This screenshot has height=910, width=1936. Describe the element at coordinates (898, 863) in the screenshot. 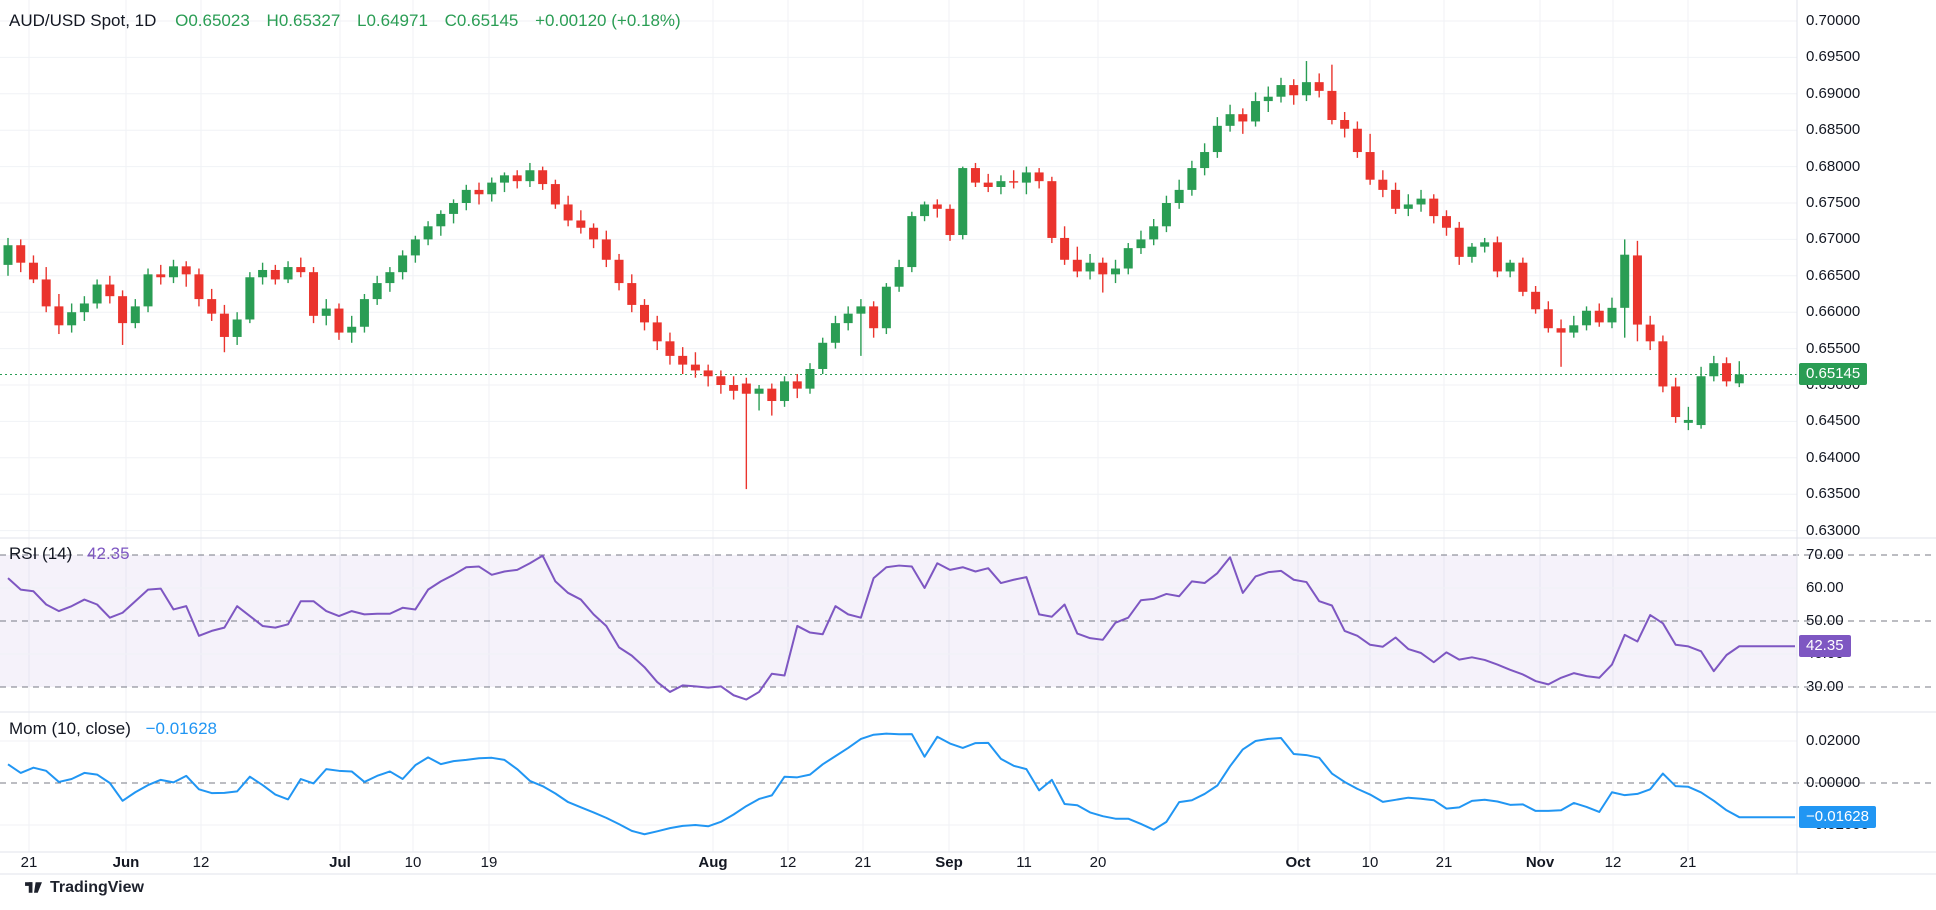

I see `time-scale-row` at that location.